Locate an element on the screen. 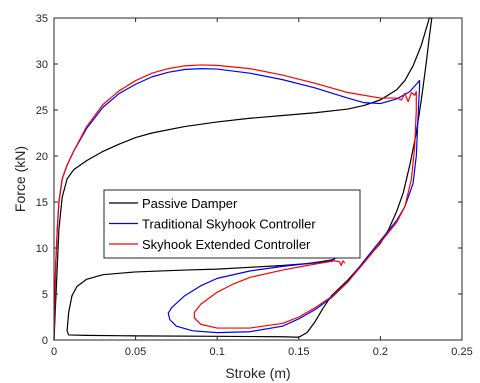 The image size is (480, 383). y-tick-label: 5 is located at coordinates (45, 295).